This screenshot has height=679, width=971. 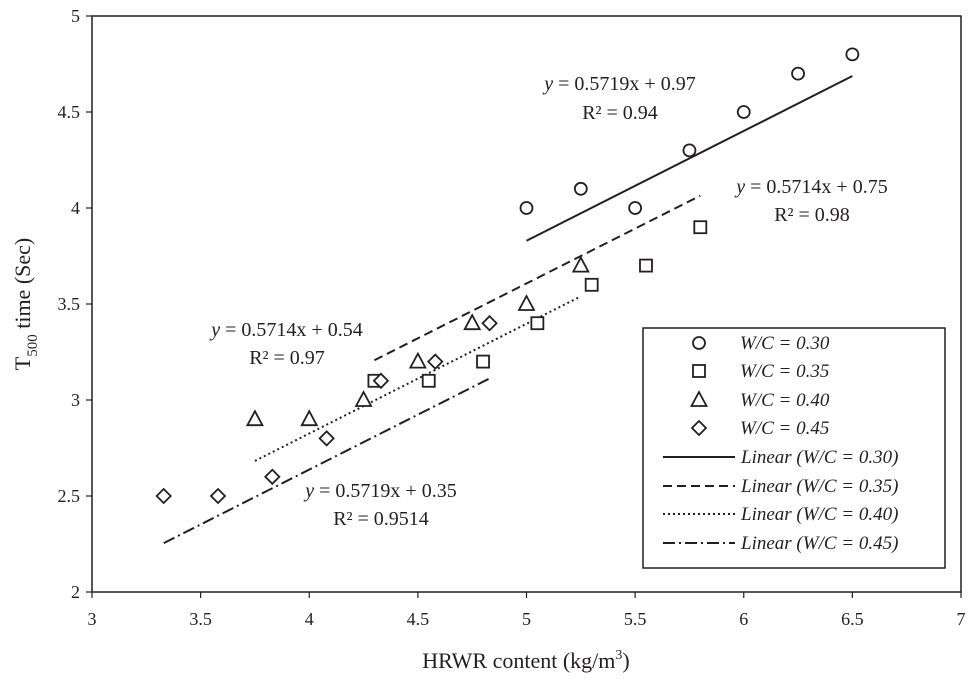 I want to click on x-axis-ticks: 3 3.5 4 4.5 5 5.5 6 6.5 7, so click(x=527, y=610).